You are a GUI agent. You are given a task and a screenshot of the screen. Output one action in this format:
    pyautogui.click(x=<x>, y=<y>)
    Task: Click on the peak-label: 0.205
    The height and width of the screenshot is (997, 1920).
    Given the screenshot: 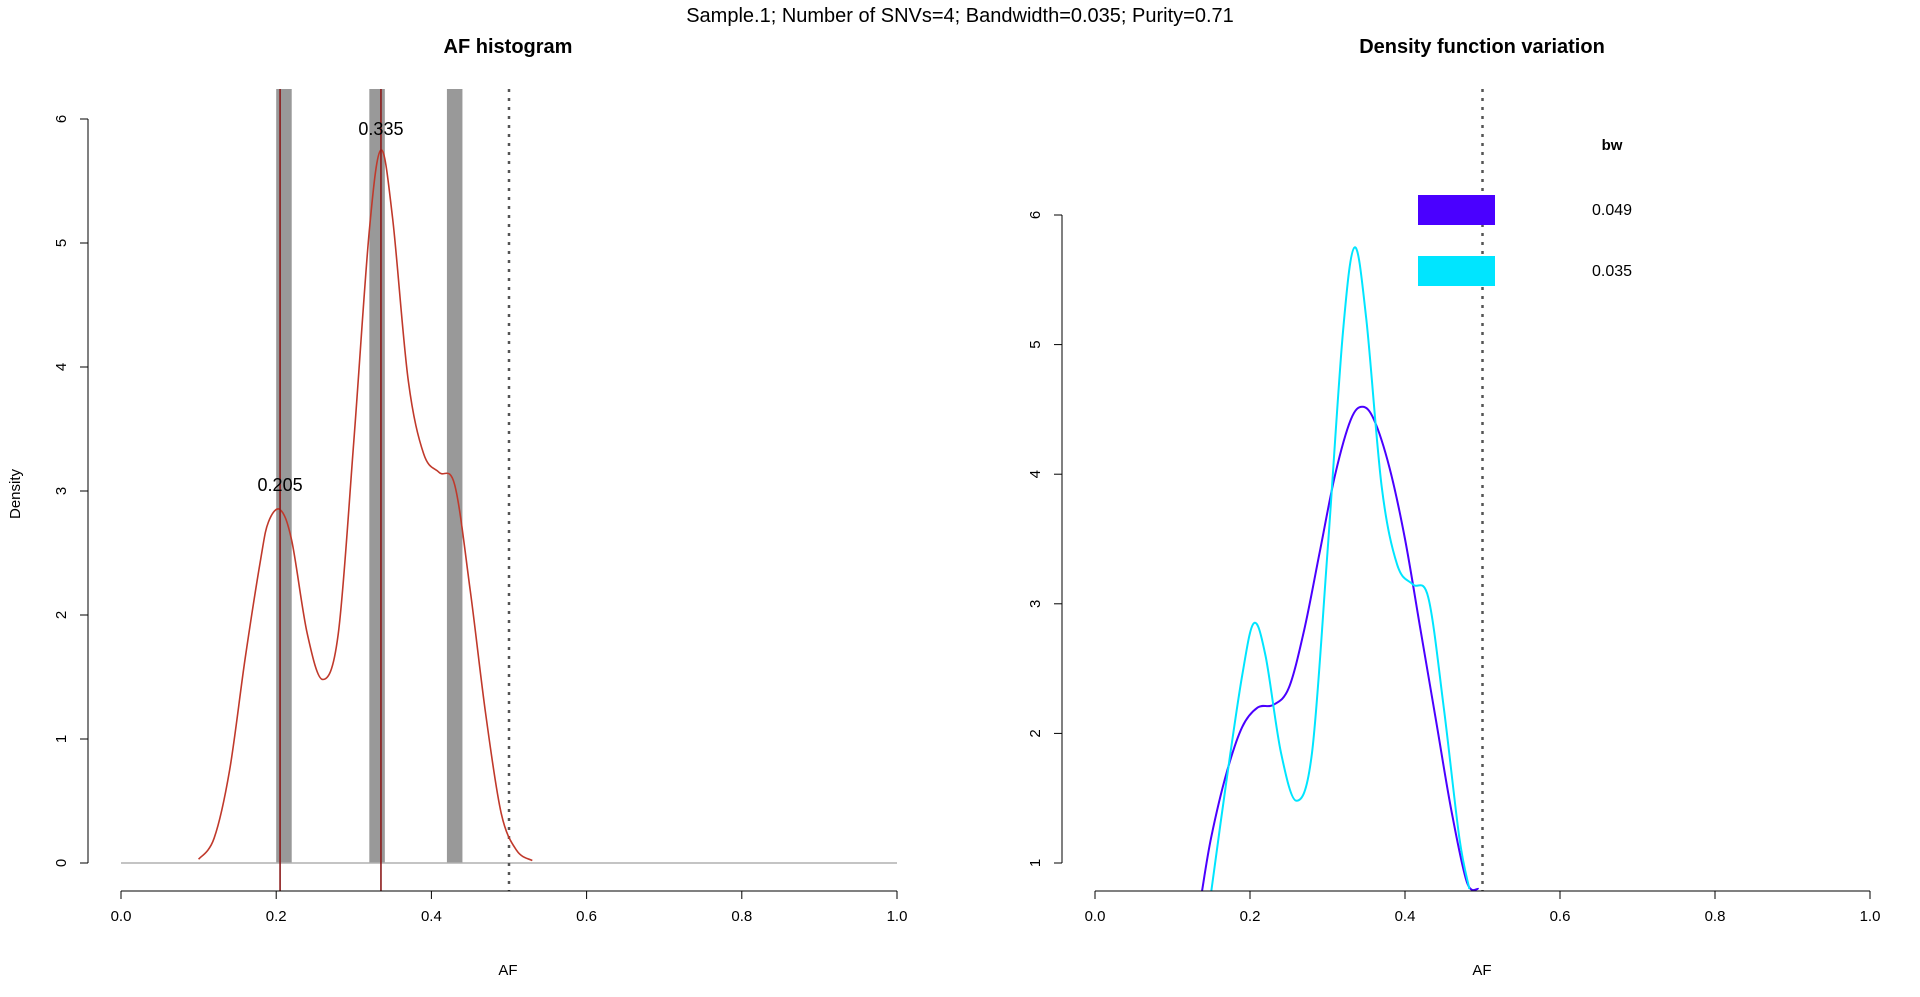 What is the action you would take?
    pyautogui.click(x=280, y=485)
    